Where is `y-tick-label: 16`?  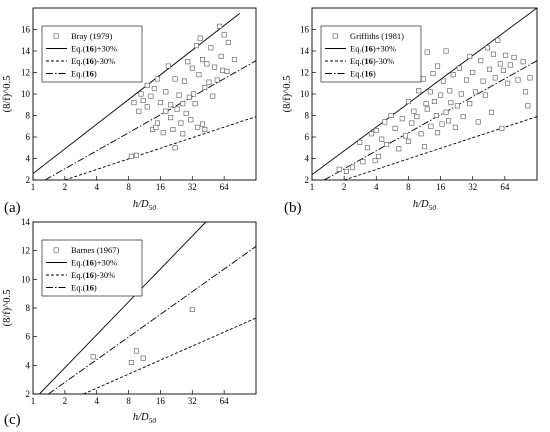
y-tick-label: 16 is located at coordinates (305, 30).